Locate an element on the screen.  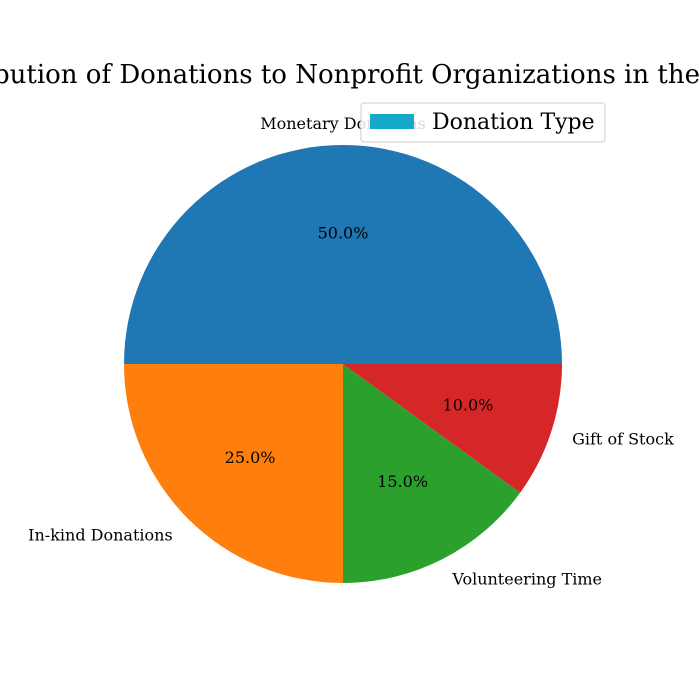
pie-percent-label-in-kind-donations: 25.0% is located at coordinates (250, 457).